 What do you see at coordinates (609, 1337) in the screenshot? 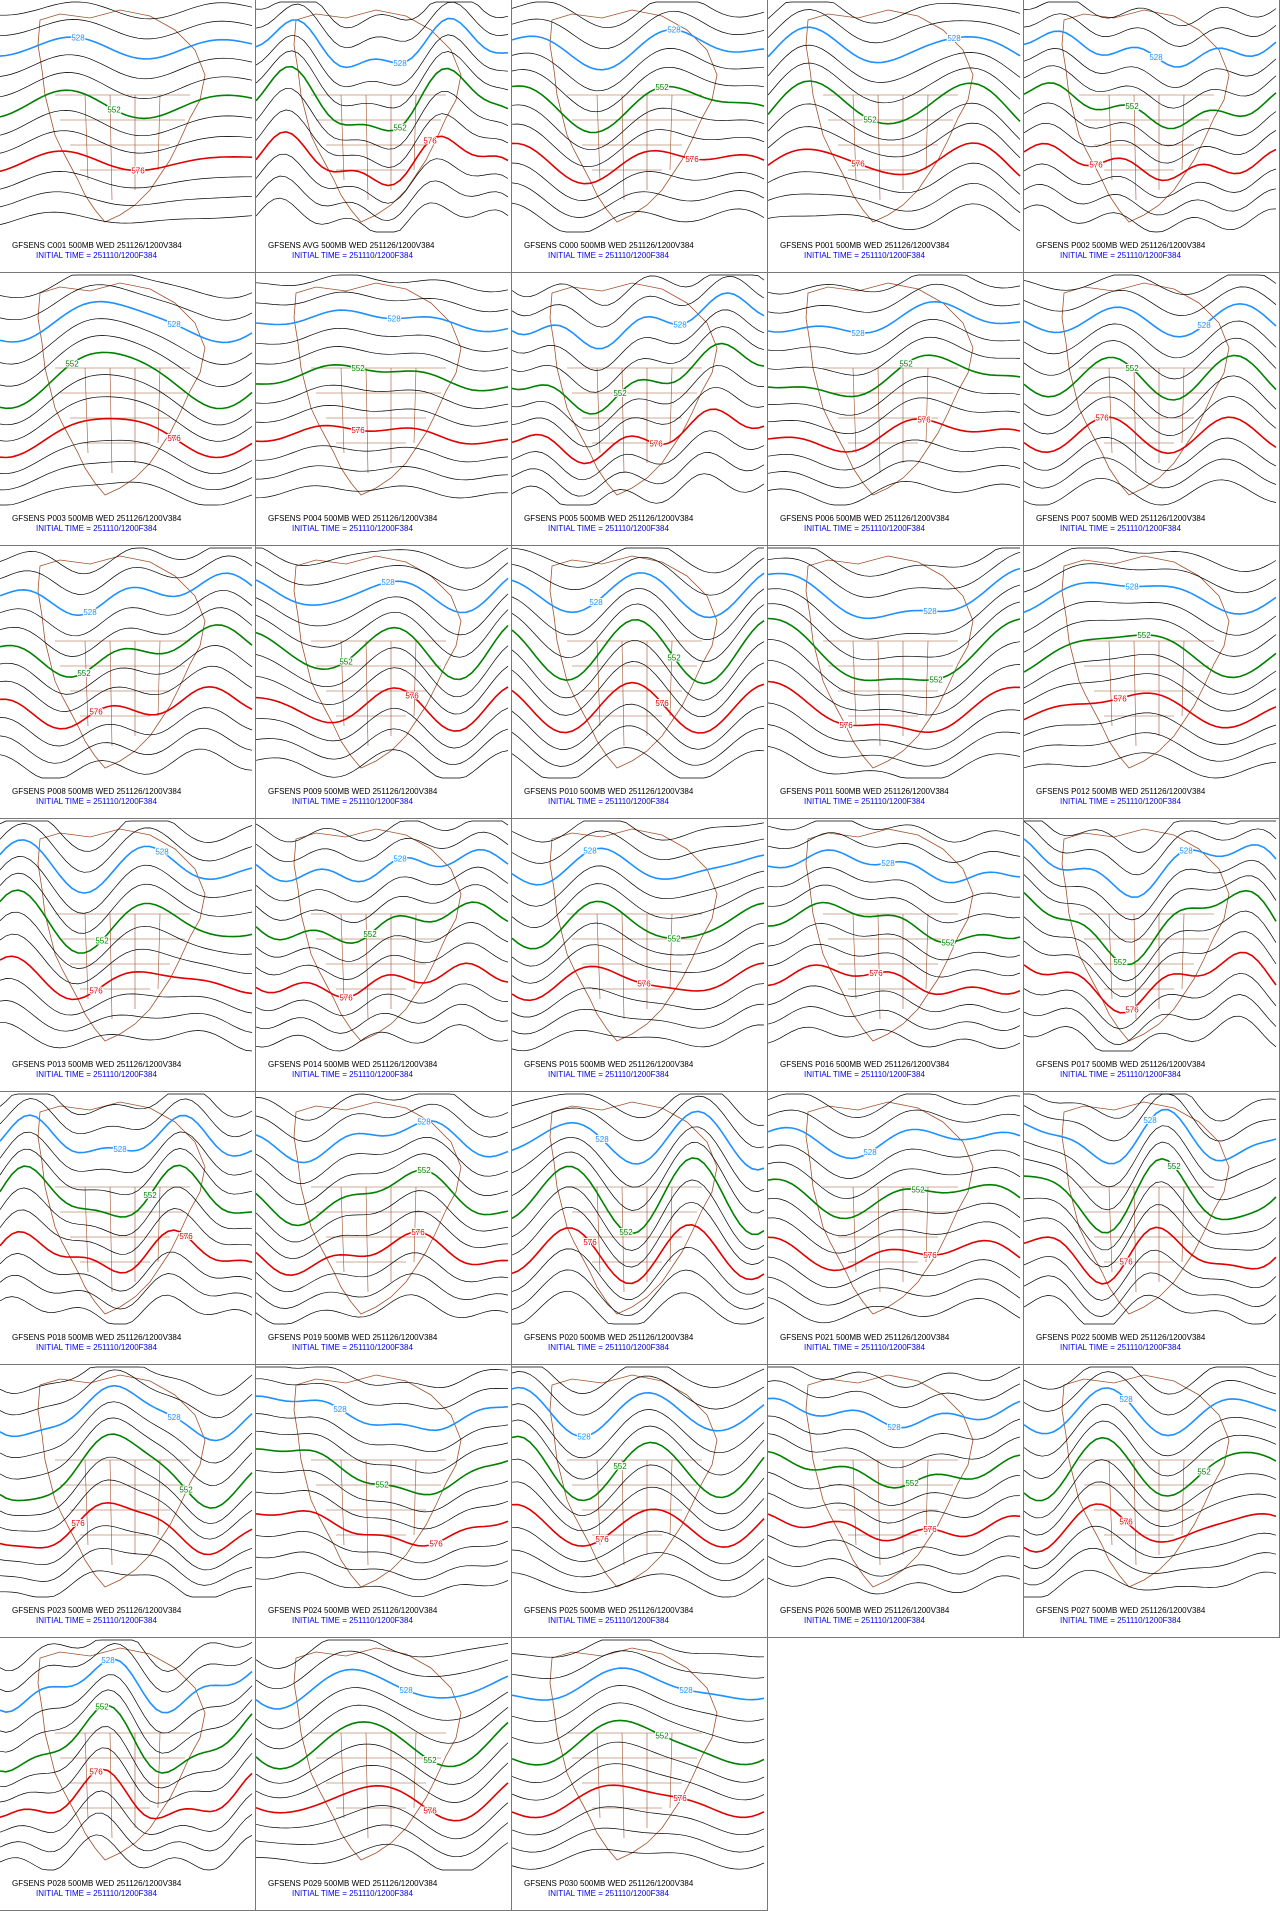
I see `panel-title: GFSENS P020 500MB WED 251126/1200V384` at bounding box center [609, 1337].